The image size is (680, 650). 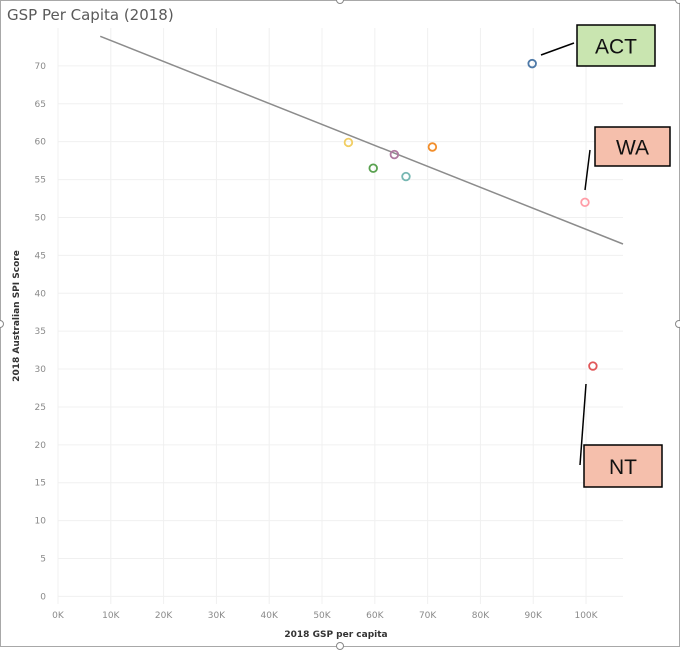 What do you see at coordinates (43, 560) in the screenshot?
I see `y-tick-label: 5` at bounding box center [43, 560].